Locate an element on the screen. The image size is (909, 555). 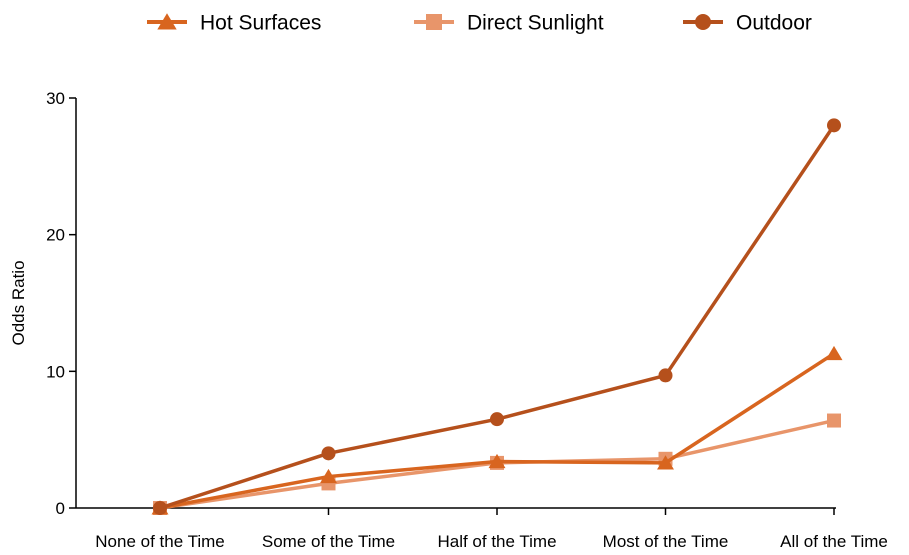
legend-marker-circle is located at coordinates (703, 22).